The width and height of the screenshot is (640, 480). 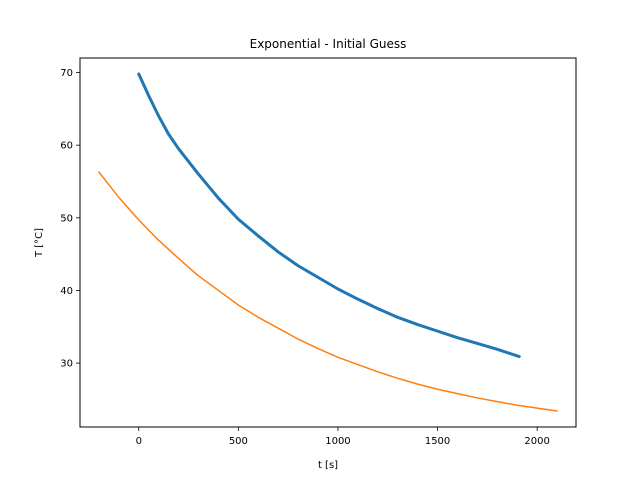 I want to click on x-tick-label: 500, so click(x=238, y=441).